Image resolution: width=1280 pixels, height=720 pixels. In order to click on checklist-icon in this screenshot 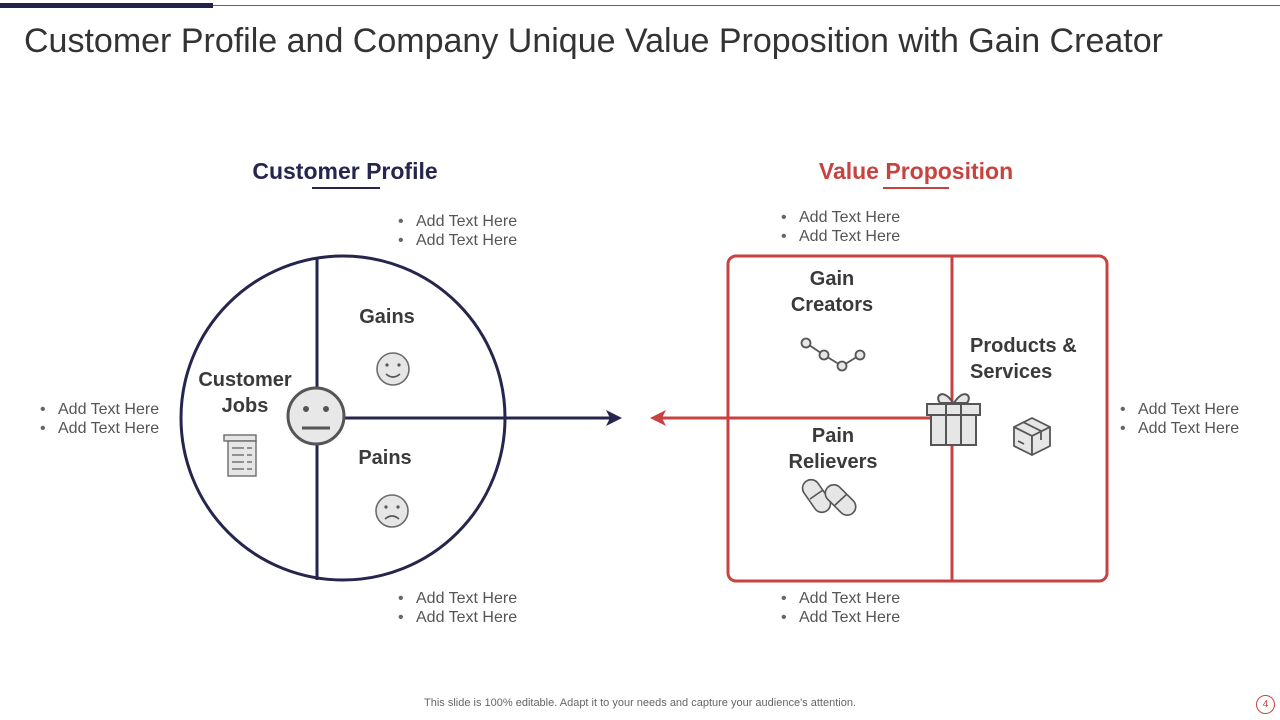, I will do `click(240, 455)`.